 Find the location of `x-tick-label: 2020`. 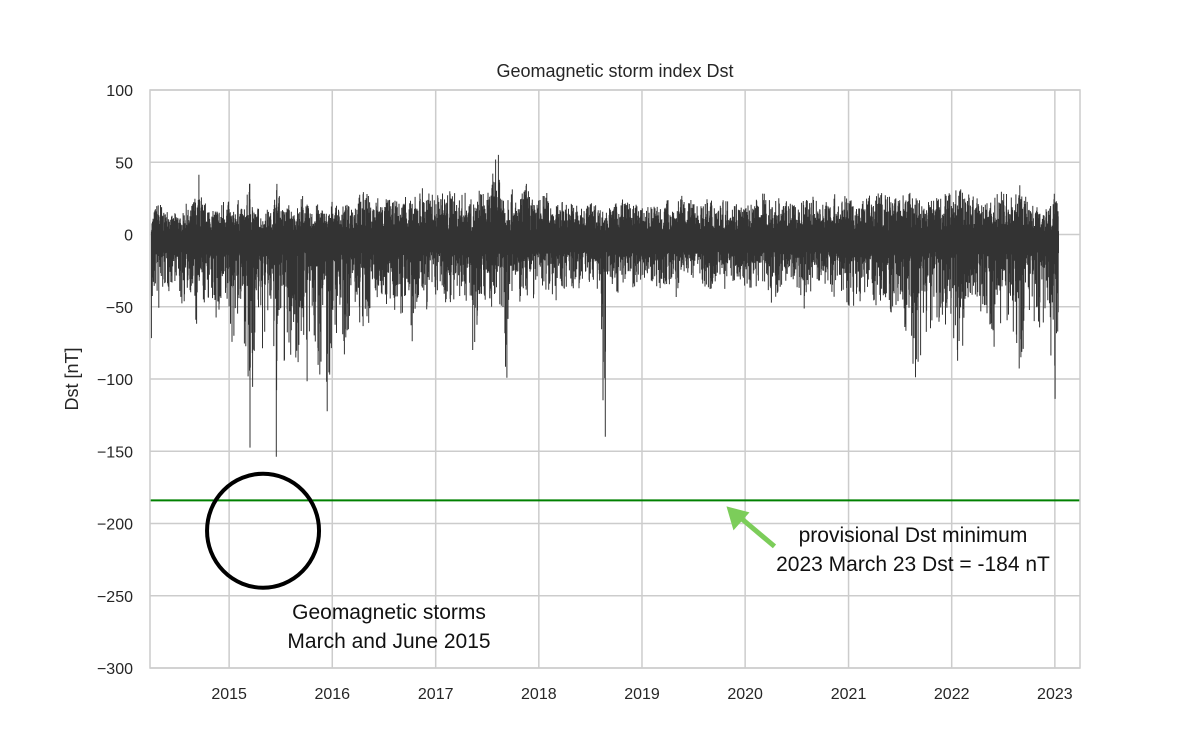

x-tick-label: 2020 is located at coordinates (745, 694).